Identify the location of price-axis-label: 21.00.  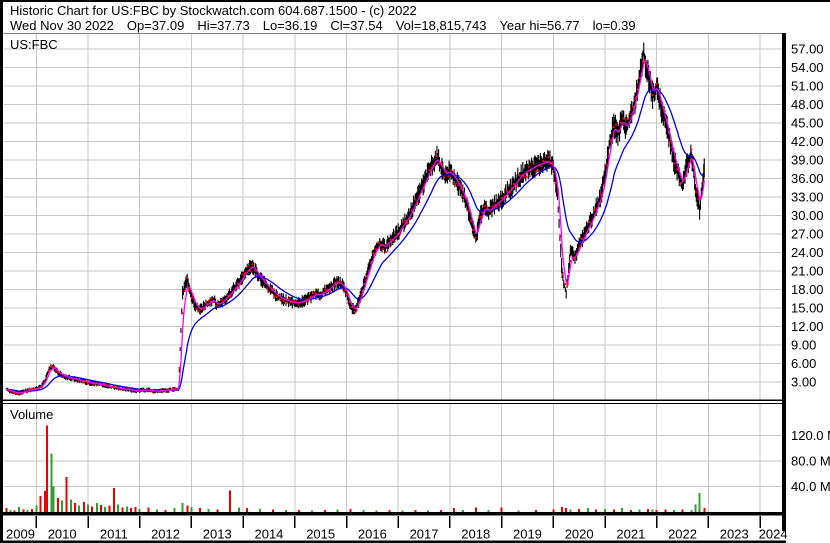
(807, 270).